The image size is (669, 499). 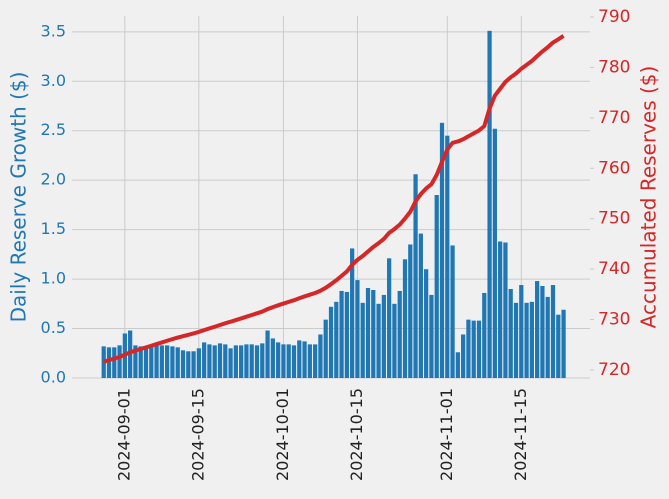 I want to click on x-tick-label: 2024-09-01, so click(x=123, y=434).